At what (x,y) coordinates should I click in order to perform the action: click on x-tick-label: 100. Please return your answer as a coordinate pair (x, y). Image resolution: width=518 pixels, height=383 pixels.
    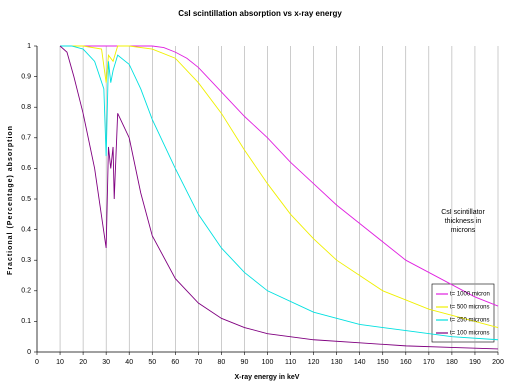
    Looking at the image, I should click on (268, 362).